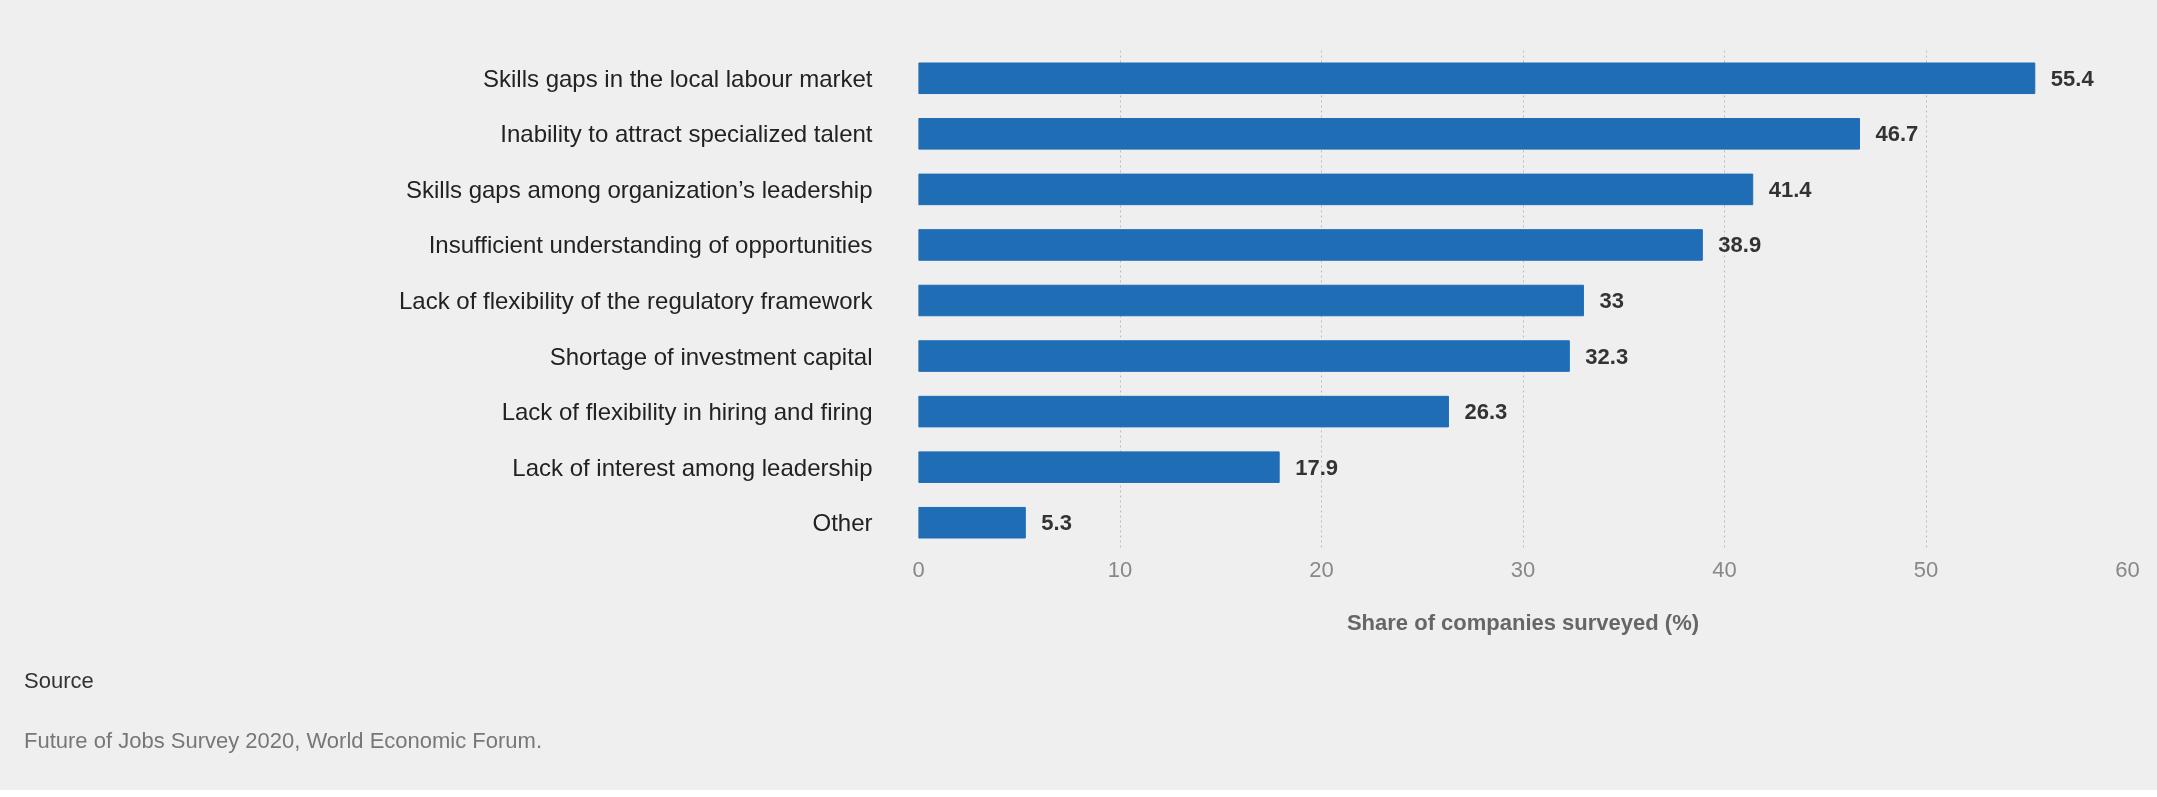  I want to click on x-tick-label: 30, so click(1523, 569).